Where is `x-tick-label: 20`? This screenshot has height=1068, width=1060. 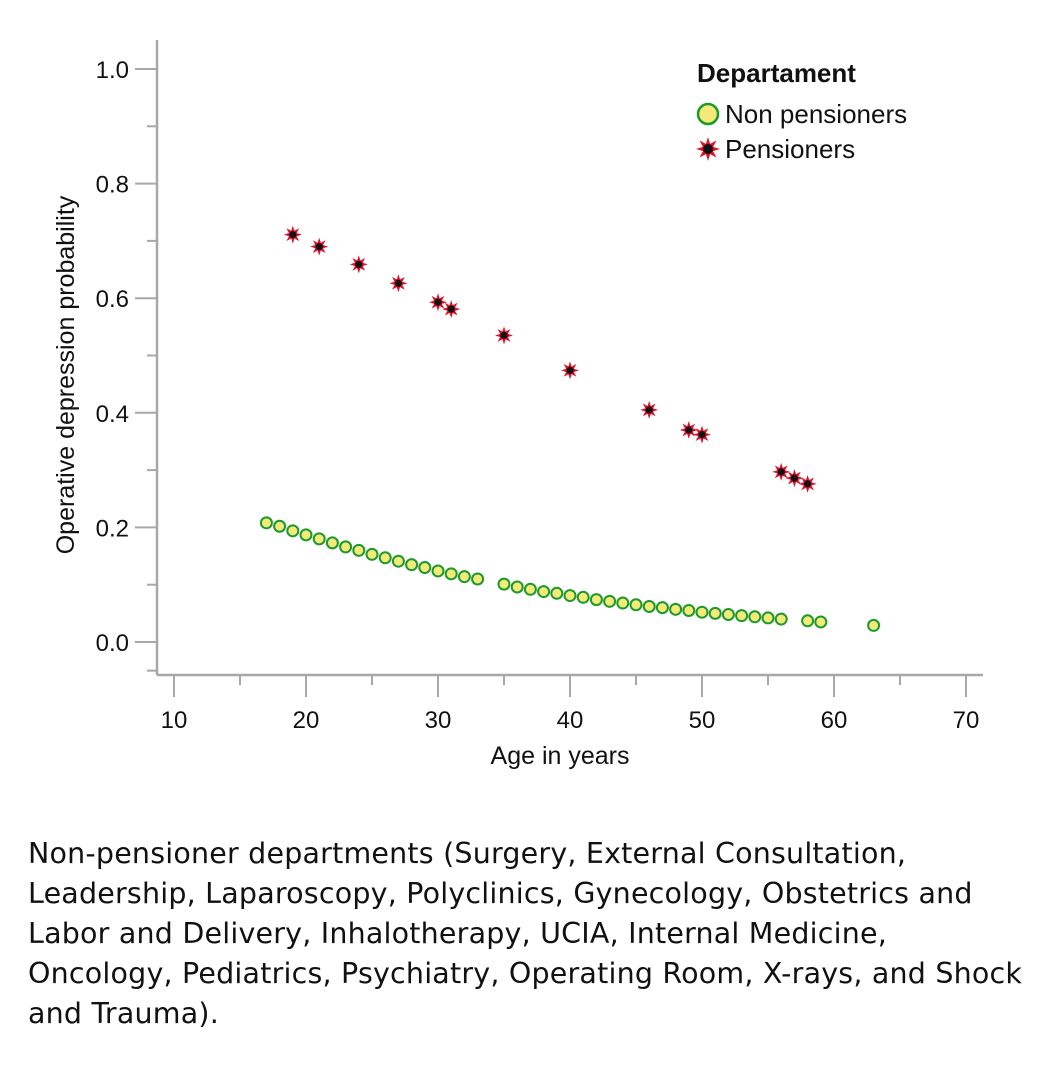
x-tick-label: 20 is located at coordinates (306, 720).